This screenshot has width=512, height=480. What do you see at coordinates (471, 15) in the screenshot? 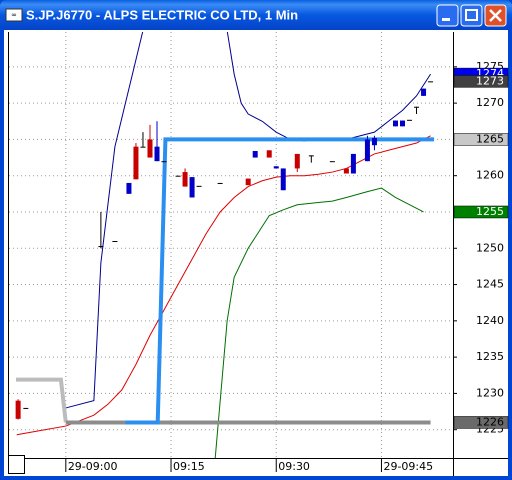
I see `maximize-button` at bounding box center [471, 15].